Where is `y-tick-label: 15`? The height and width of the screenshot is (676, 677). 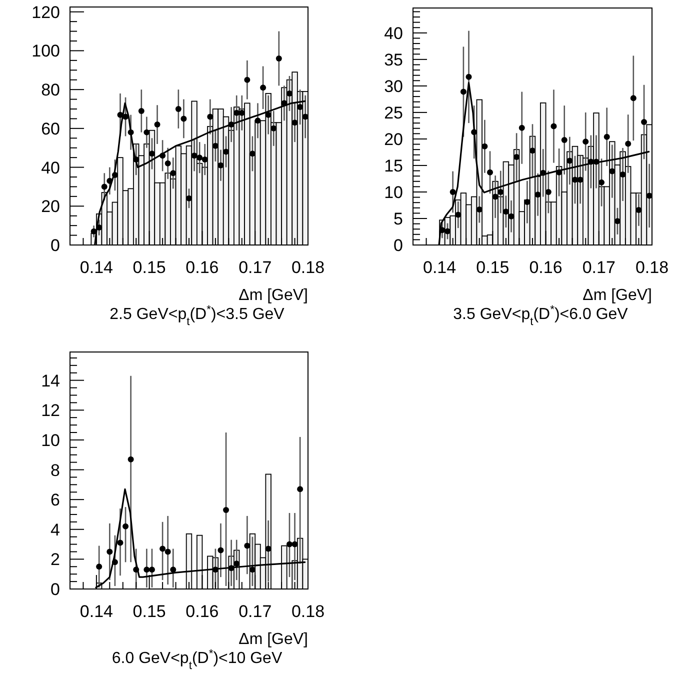
y-tick-label: 15 is located at coordinates (393, 166).